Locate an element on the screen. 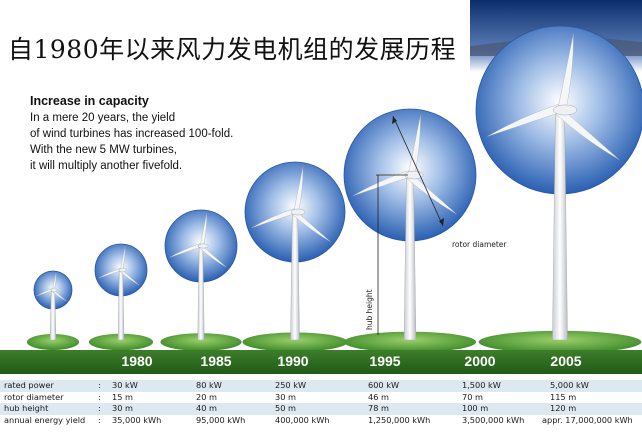 This screenshot has width=642, height=444. spec-value: 400,000 kWh is located at coordinates (302, 419).